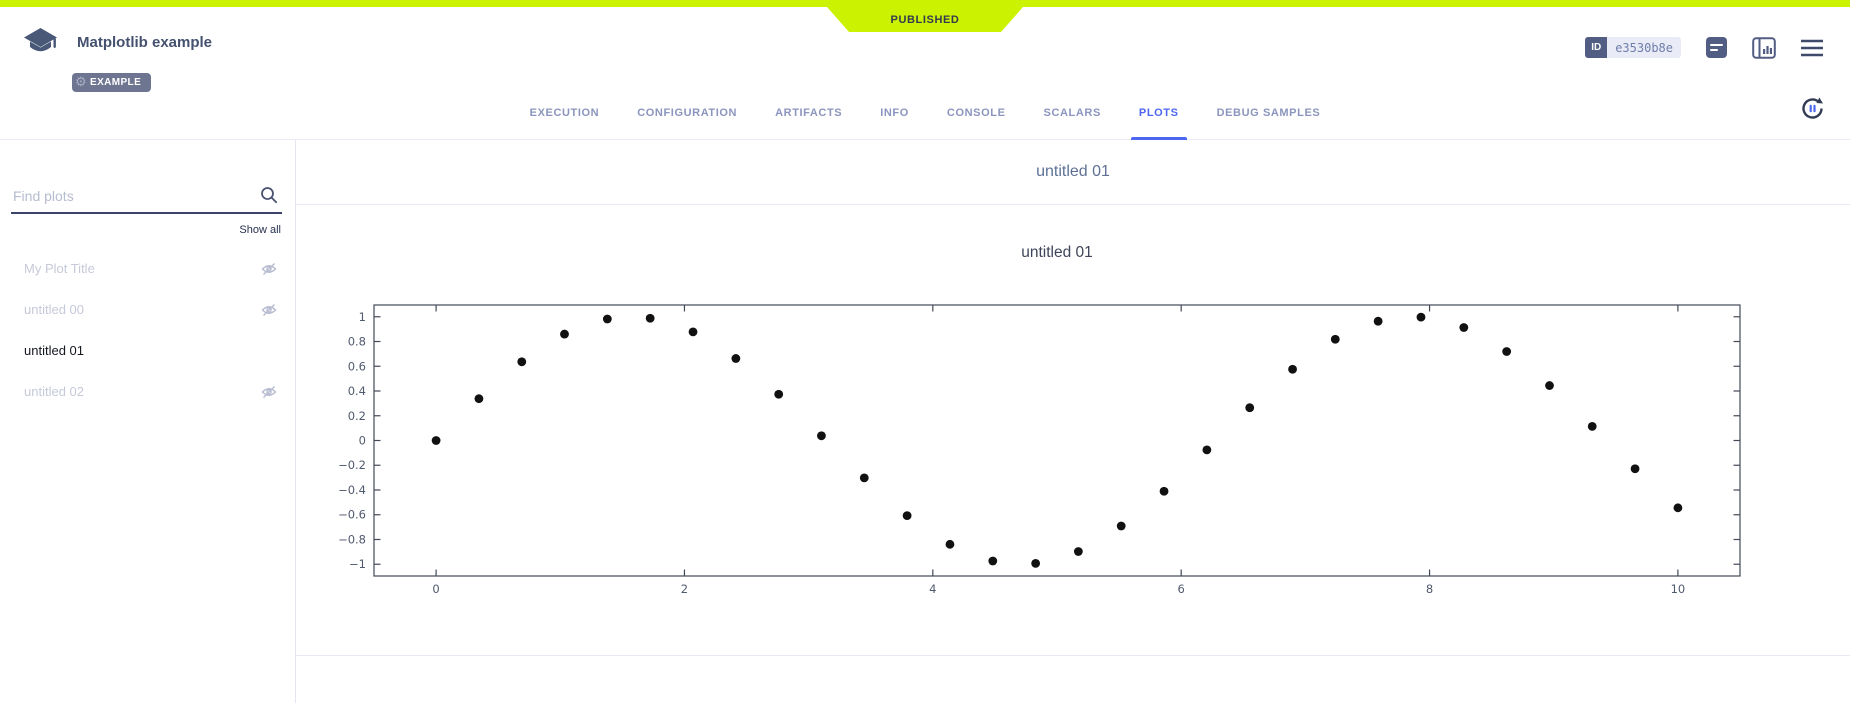  I want to click on details-panel-button, so click(1716, 47).